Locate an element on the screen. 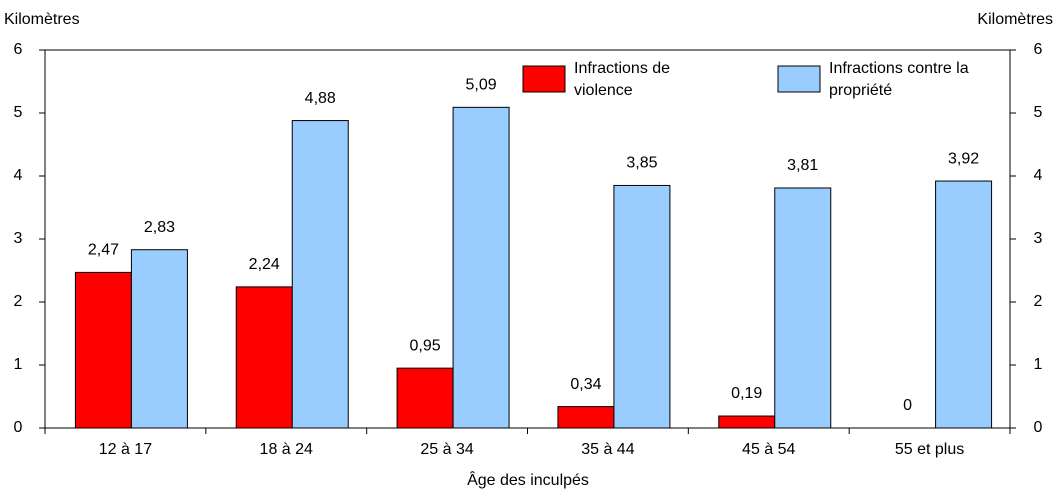 This screenshot has height=495, width=1057. y-tick-label: 4 is located at coordinates (18, 175).